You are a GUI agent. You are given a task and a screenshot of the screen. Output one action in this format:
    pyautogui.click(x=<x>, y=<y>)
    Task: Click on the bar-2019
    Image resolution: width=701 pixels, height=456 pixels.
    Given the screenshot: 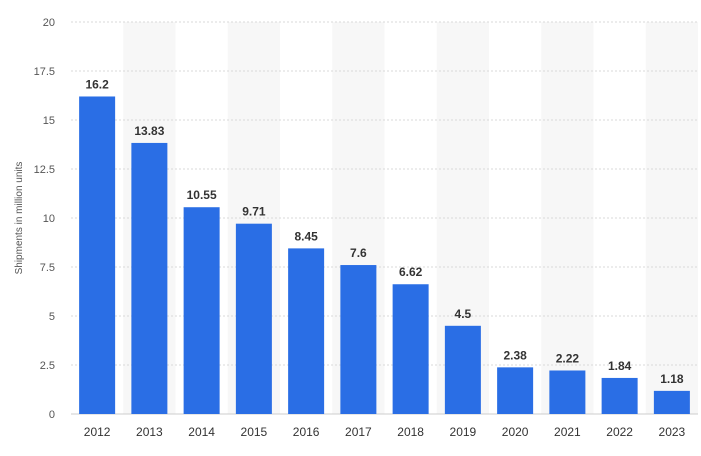 What is the action you would take?
    pyautogui.click(x=462, y=369)
    